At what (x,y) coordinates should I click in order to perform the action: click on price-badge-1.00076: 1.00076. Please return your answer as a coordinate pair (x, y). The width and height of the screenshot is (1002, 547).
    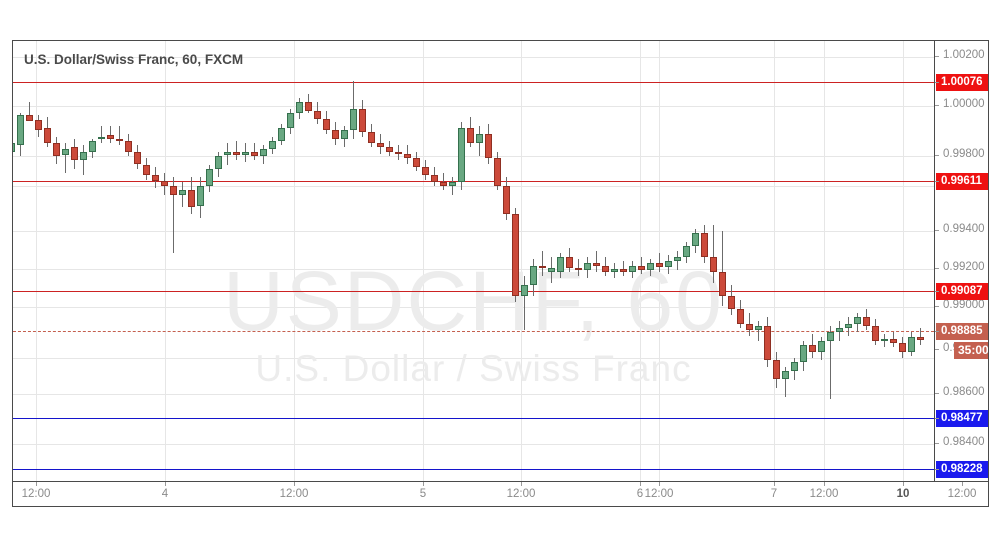
    Looking at the image, I should click on (962, 82).